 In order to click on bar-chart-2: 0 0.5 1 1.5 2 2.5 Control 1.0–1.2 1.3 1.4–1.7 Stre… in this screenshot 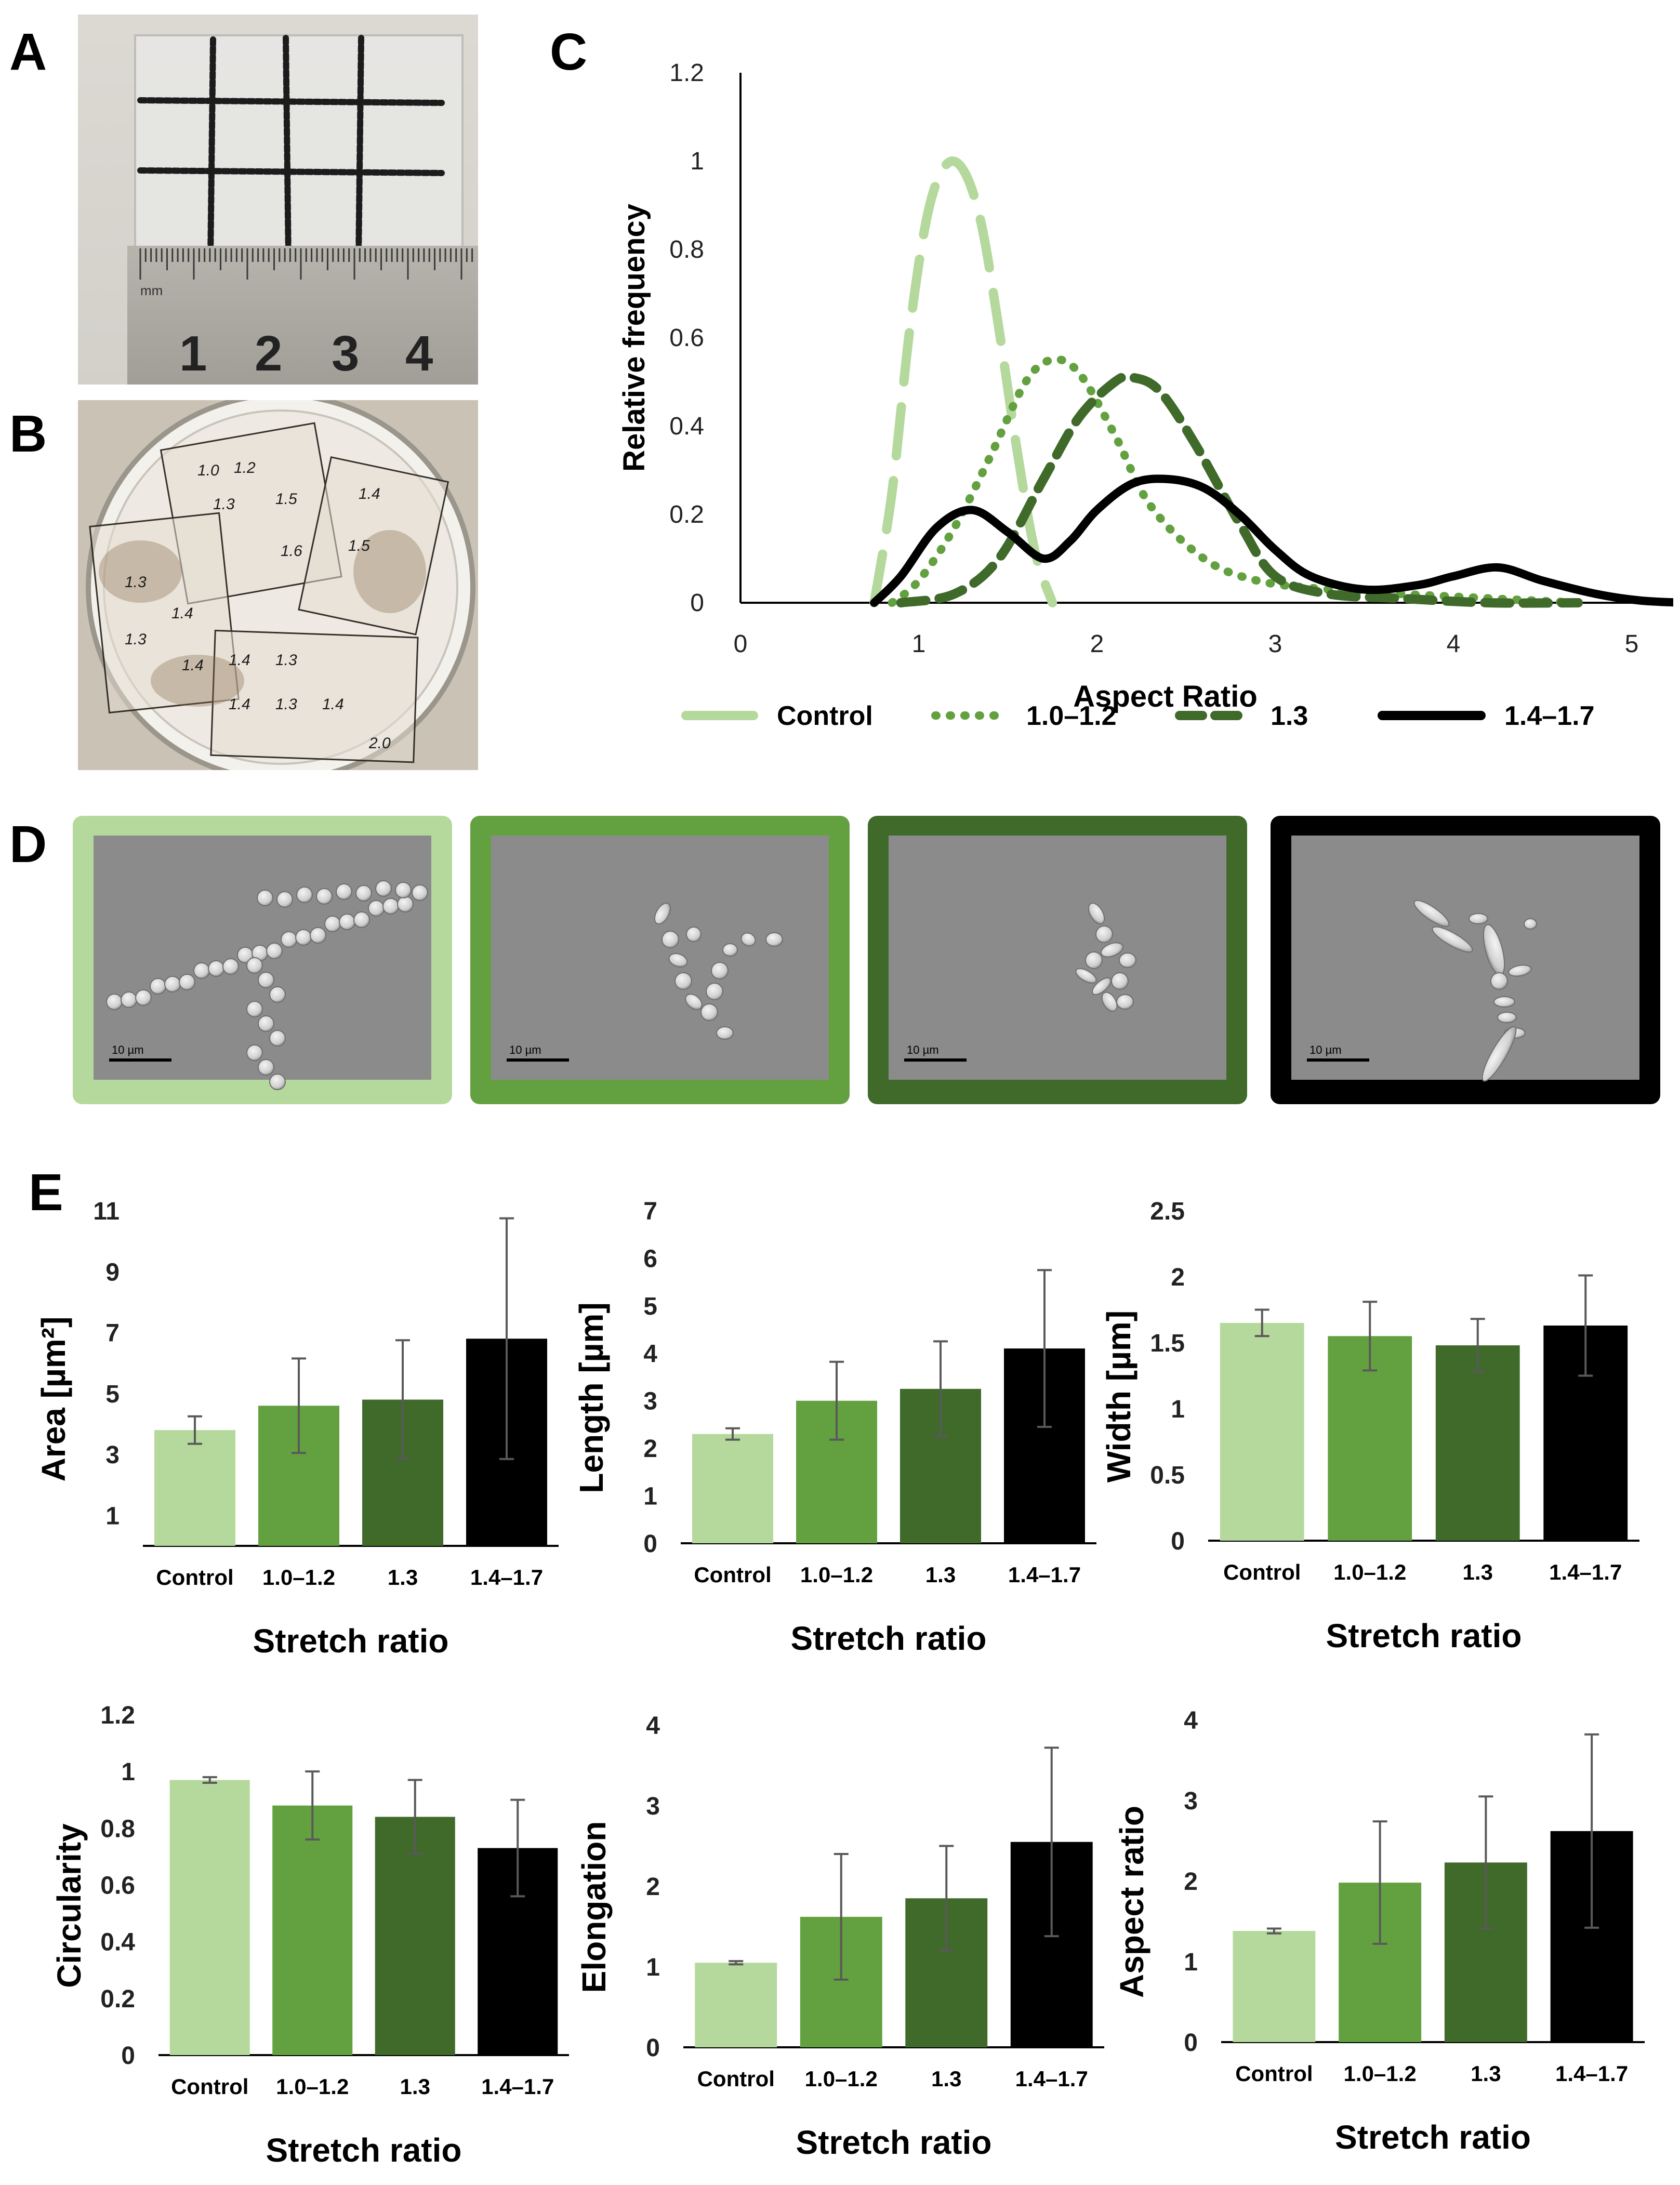, I will do `click(1369, 1426)`.